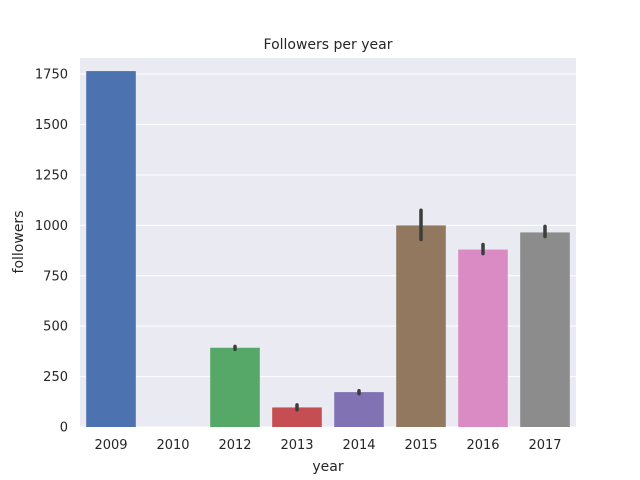 Image resolution: width=640 pixels, height=480 pixels. I want to click on bar-2017, so click(545, 329).